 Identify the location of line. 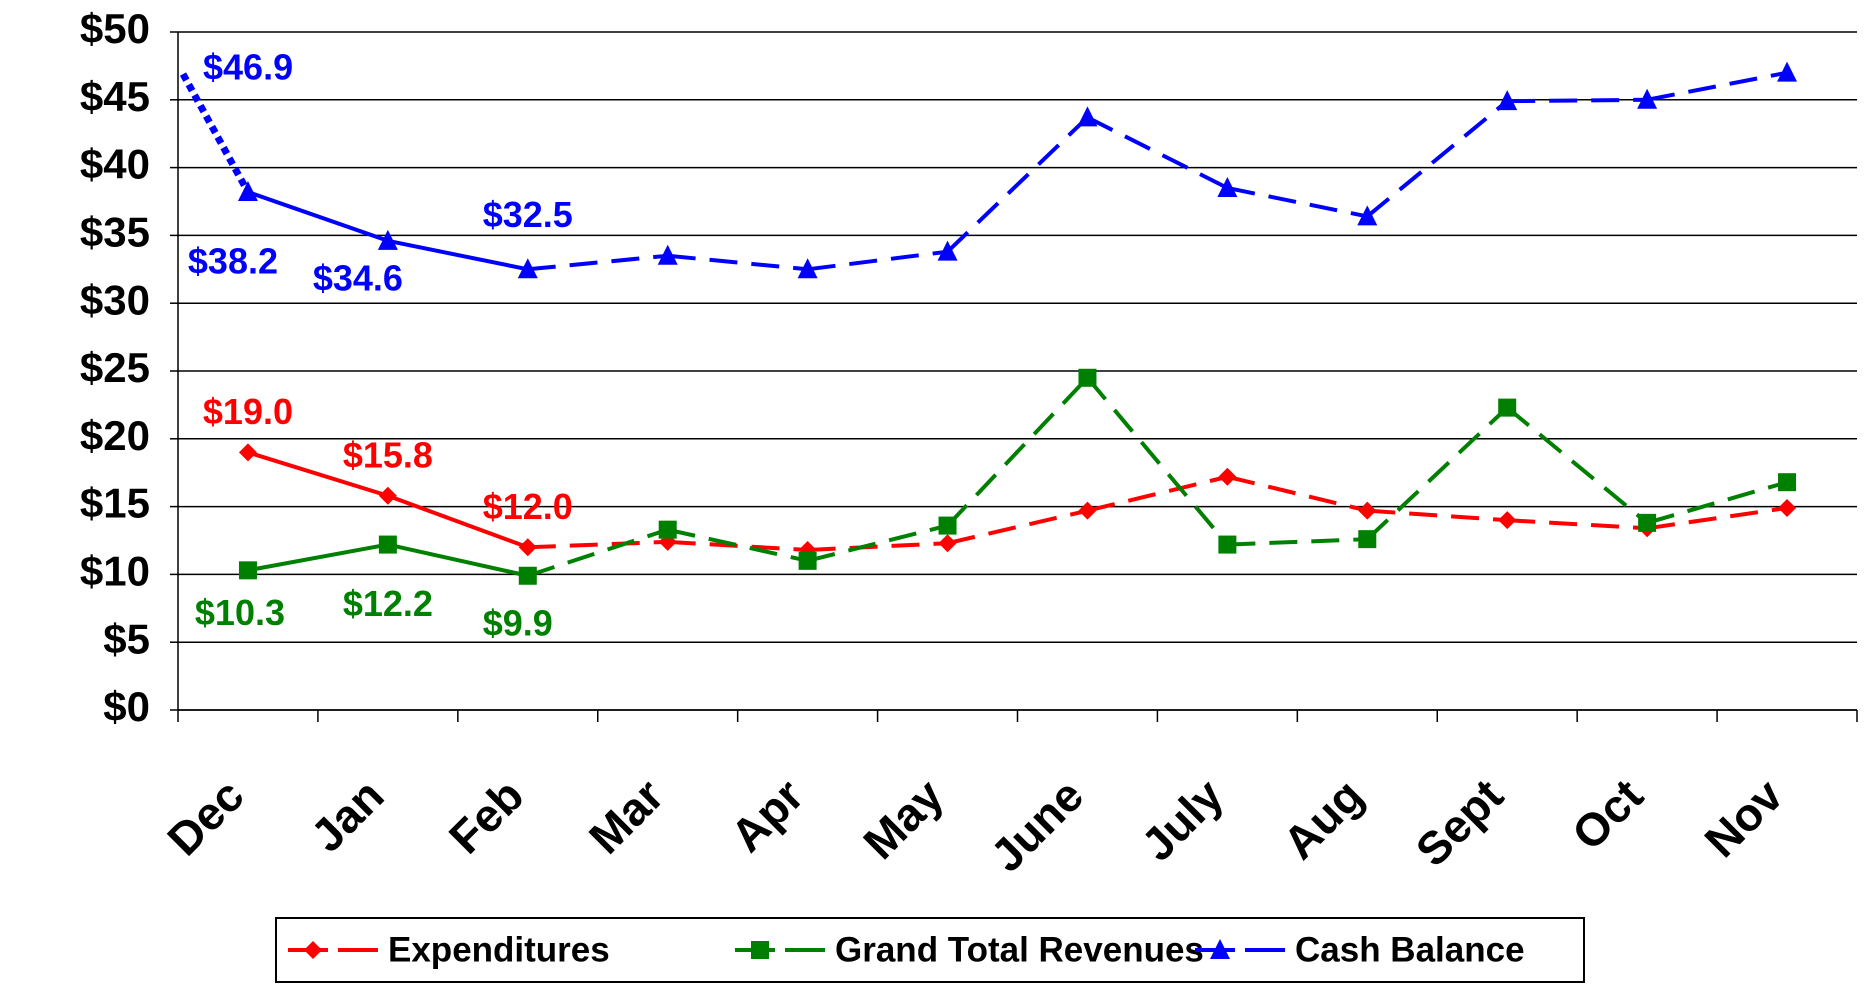
(1017, 501).